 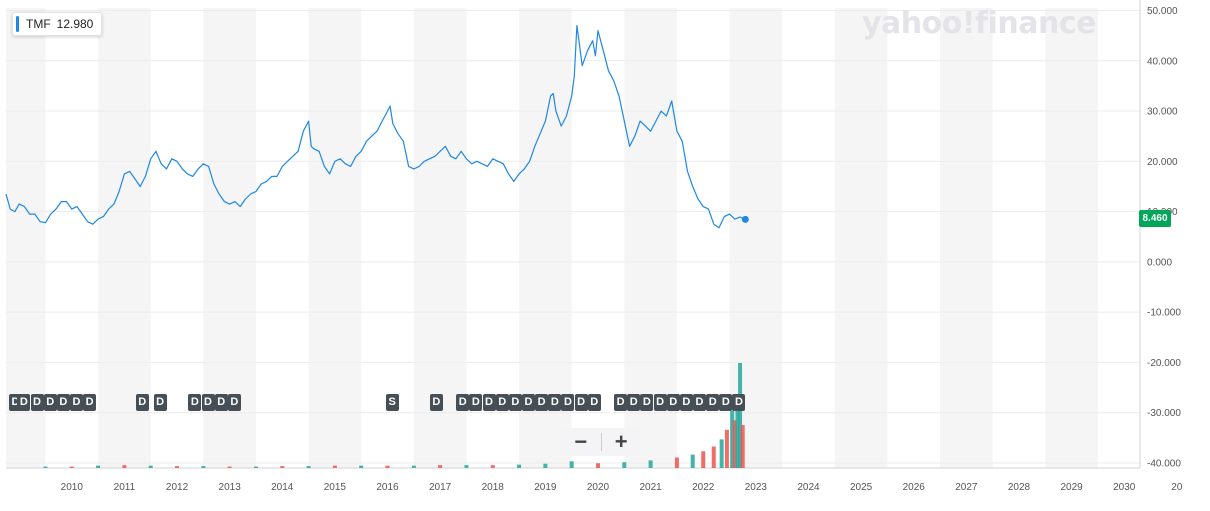 What do you see at coordinates (282, 487) in the screenshot?
I see `x-tick-label: 2014` at bounding box center [282, 487].